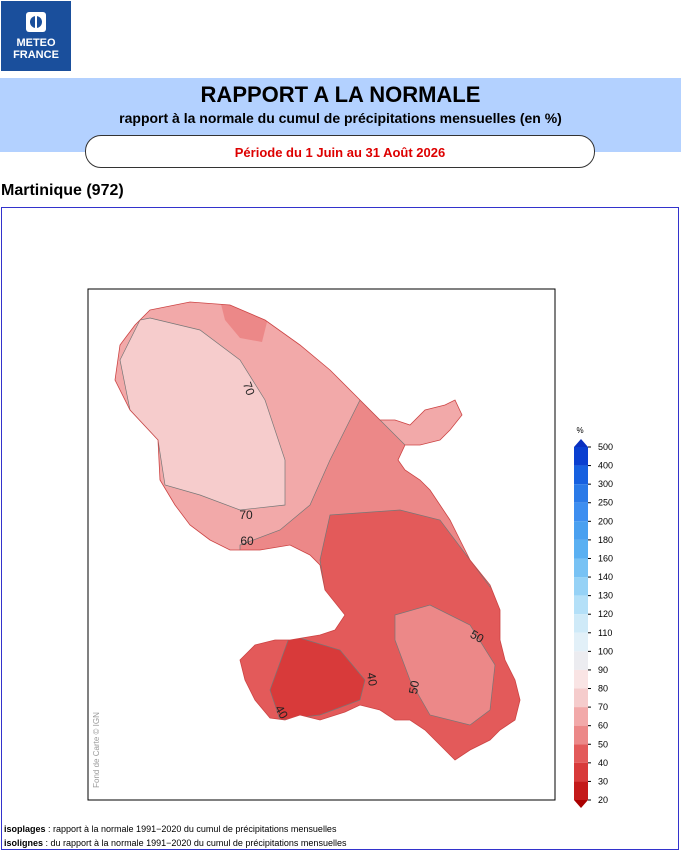  What do you see at coordinates (605, 614) in the screenshot?
I see `legend-label: 120` at bounding box center [605, 614].